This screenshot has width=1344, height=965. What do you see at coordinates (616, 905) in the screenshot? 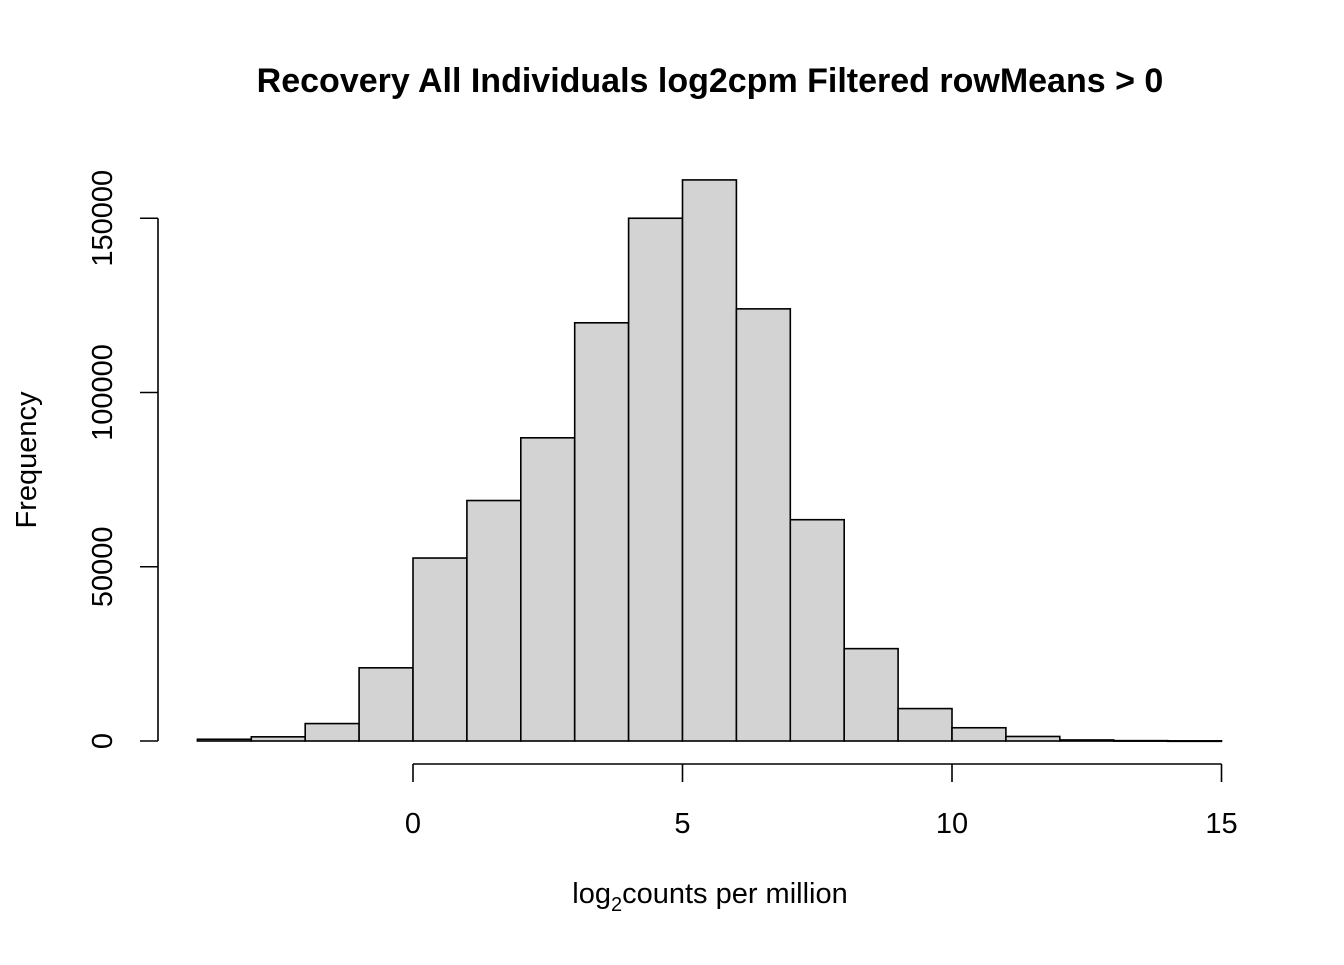
I see `x-axis-label-subscript: 2` at bounding box center [616, 905].